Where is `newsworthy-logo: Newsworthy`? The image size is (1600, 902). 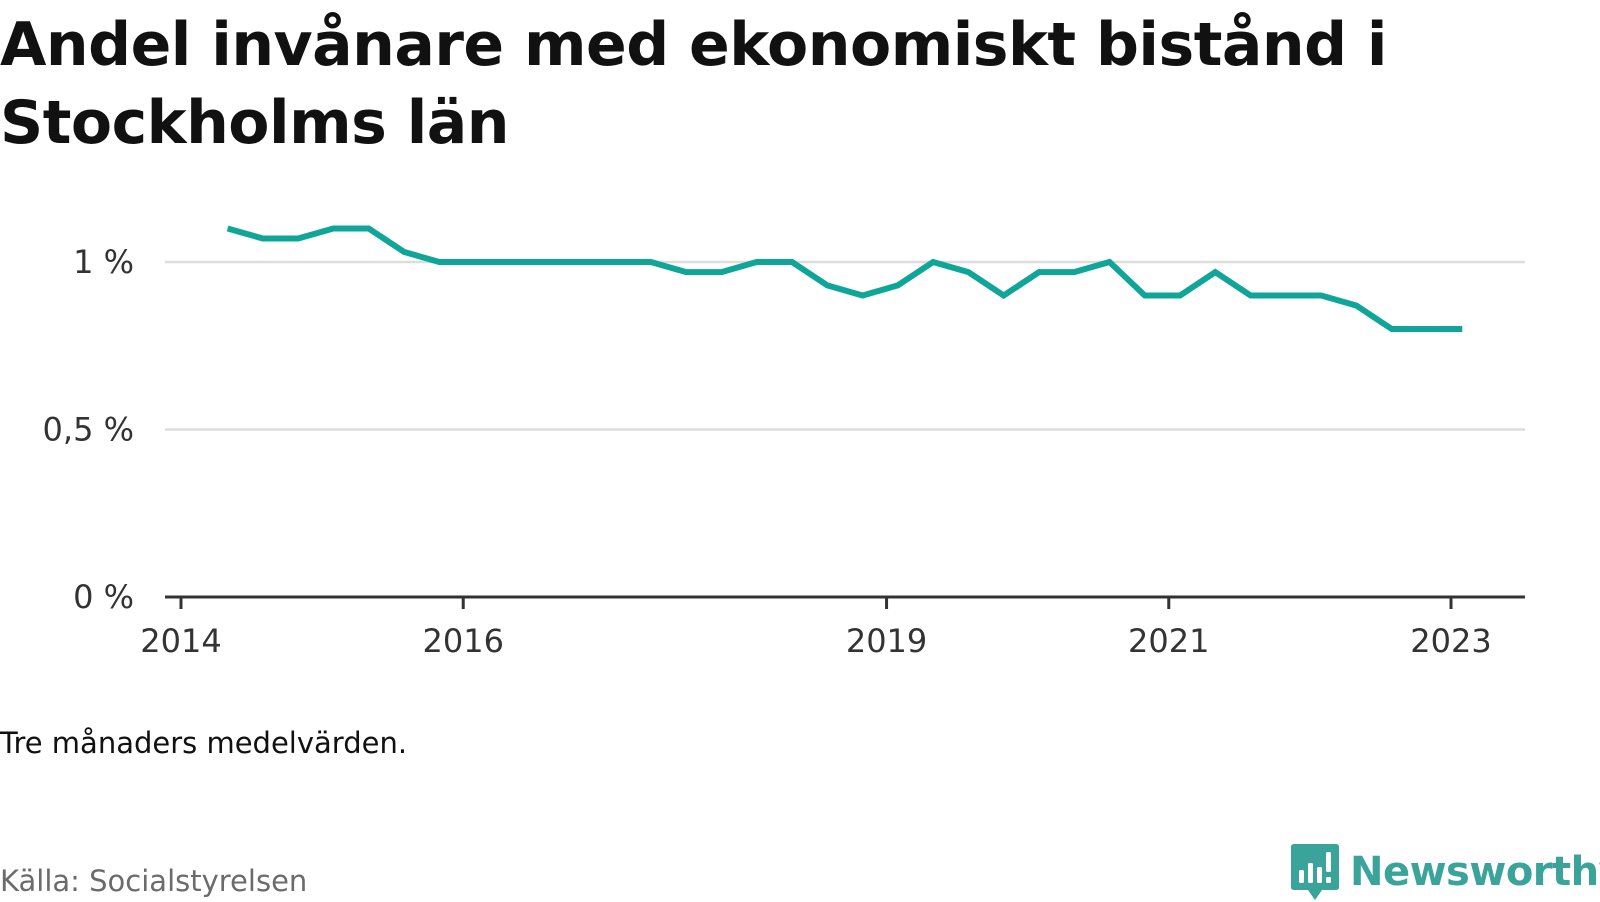
newsworthy-logo: Newsworthy is located at coordinates (1445, 872).